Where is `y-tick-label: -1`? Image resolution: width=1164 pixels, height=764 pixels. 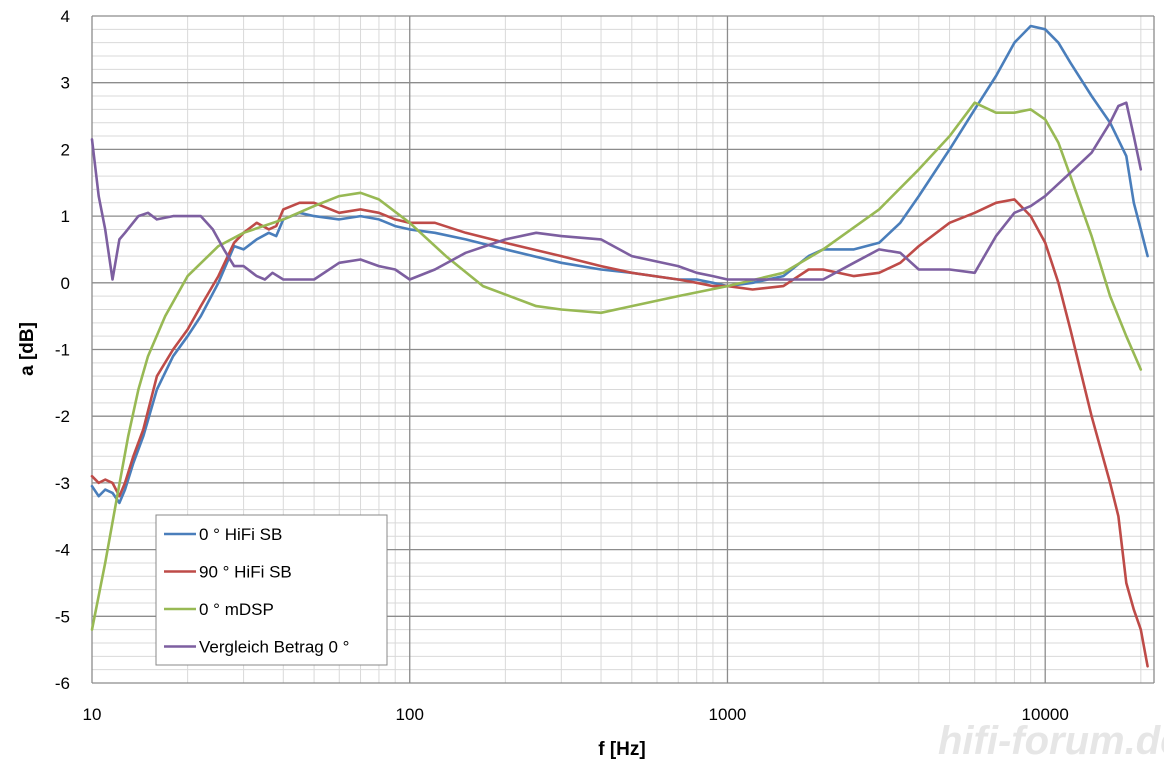
y-tick-label: -1 is located at coordinates (62, 350).